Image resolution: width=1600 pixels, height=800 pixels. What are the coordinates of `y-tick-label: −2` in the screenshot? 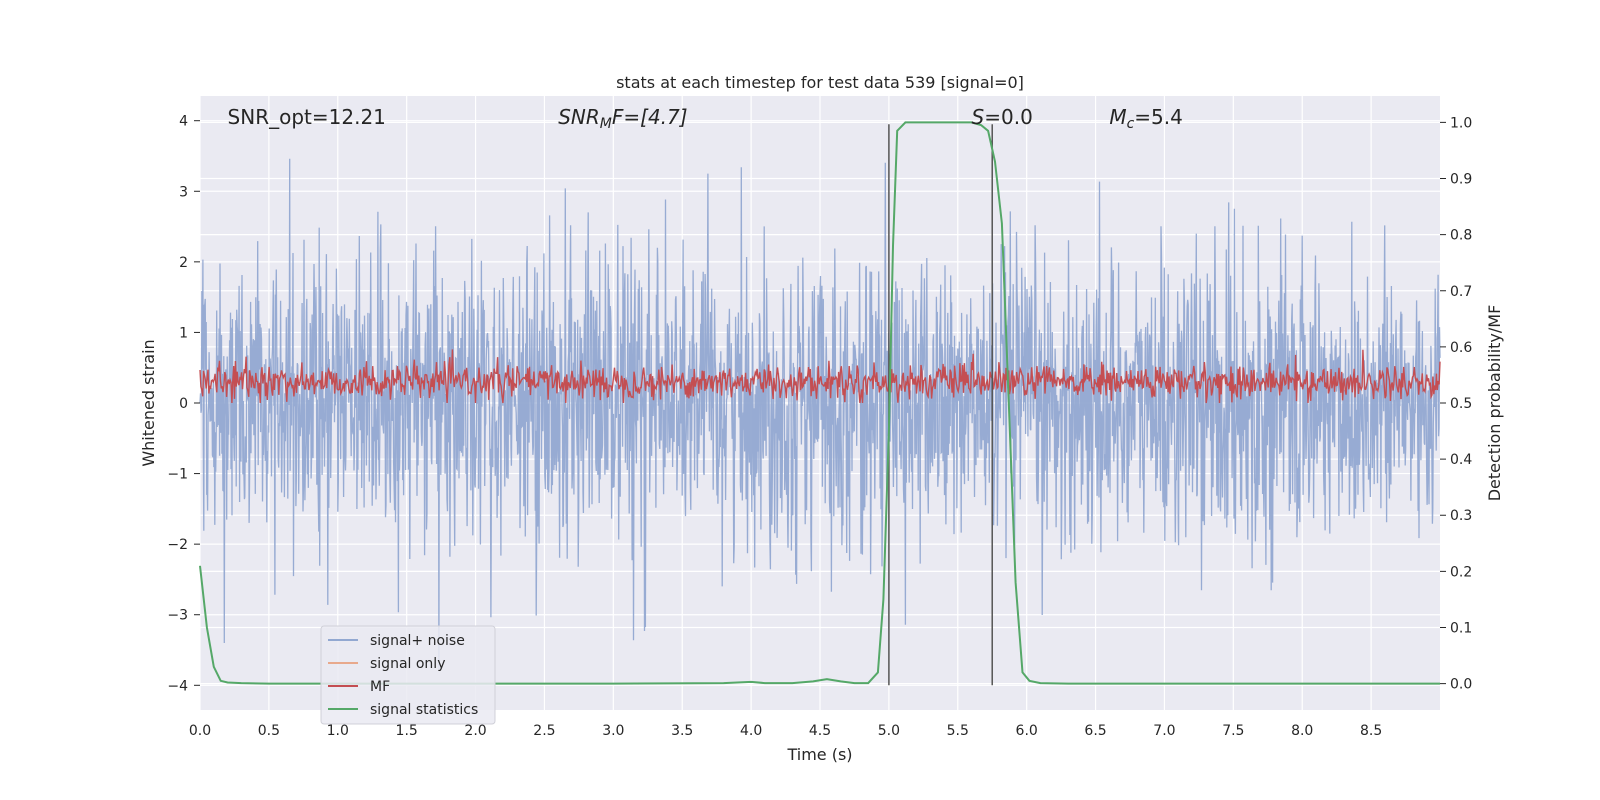 It's located at (177, 545).